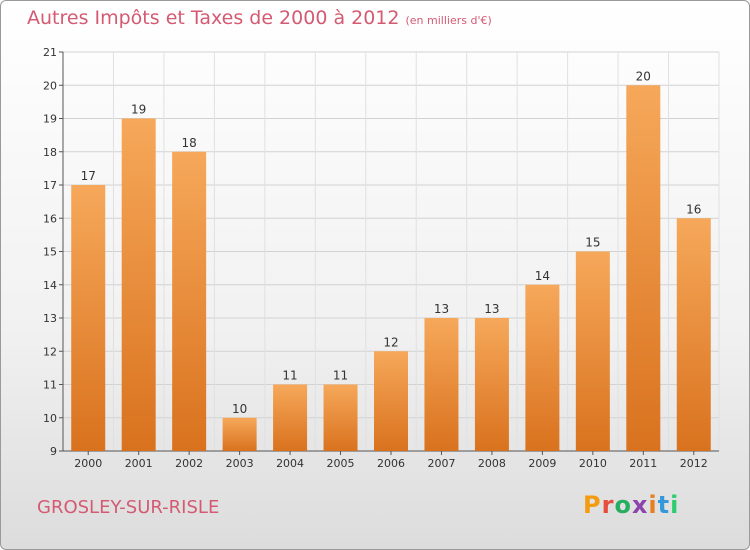 This screenshot has width=750, height=550. I want to click on y-tick-label: 11, so click(50, 385).